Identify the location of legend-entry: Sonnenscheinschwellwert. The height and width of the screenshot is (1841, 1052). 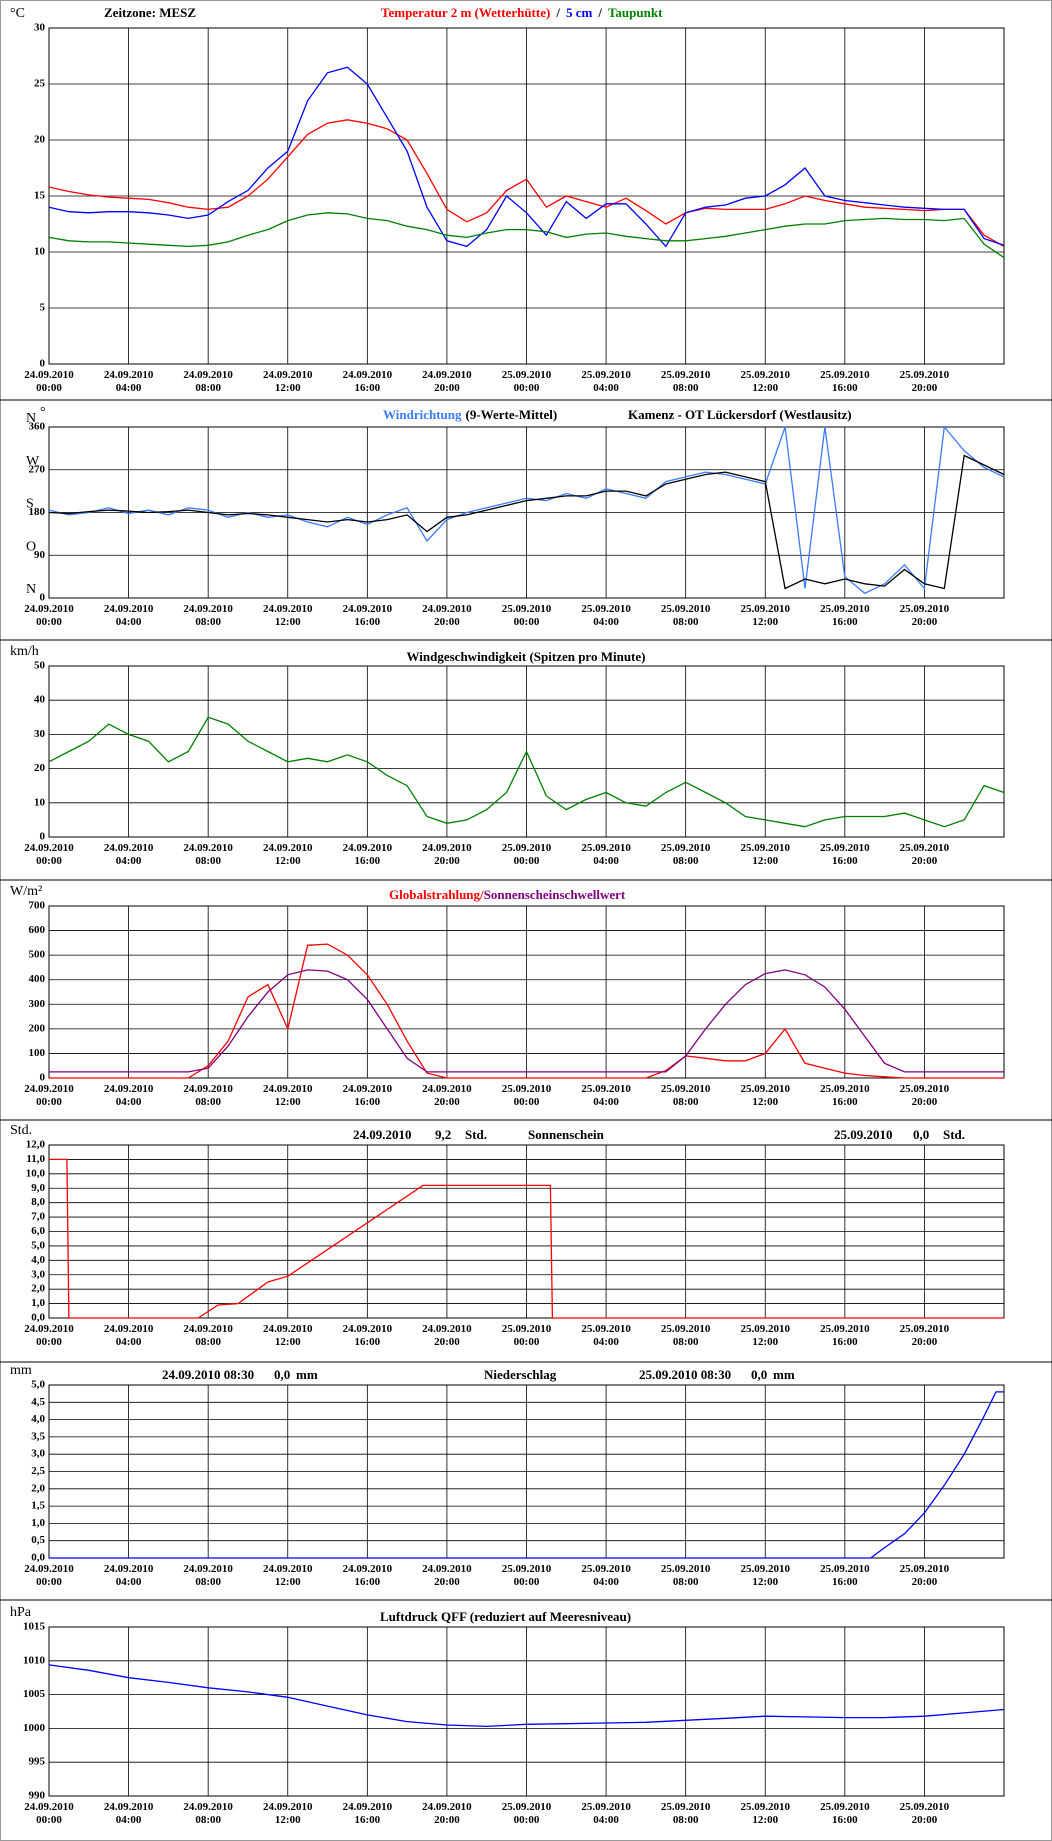
(555, 894).